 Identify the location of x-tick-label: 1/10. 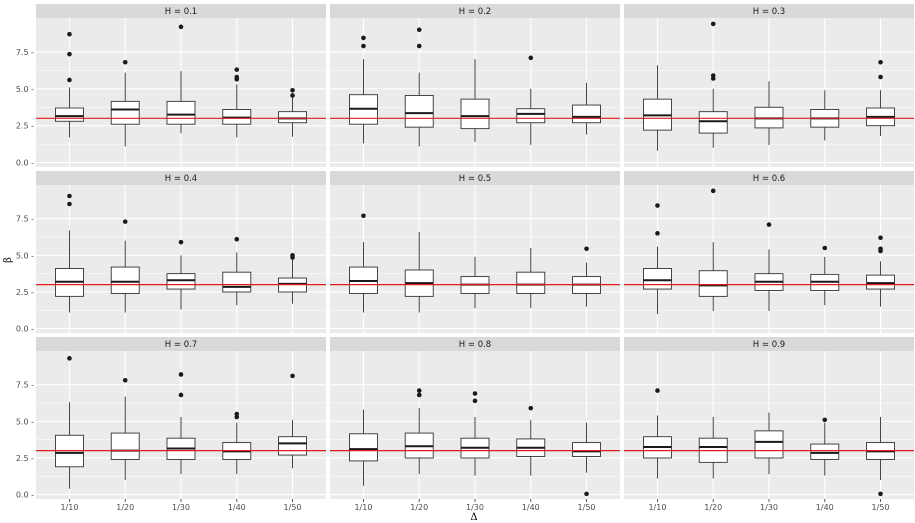
(363, 507).